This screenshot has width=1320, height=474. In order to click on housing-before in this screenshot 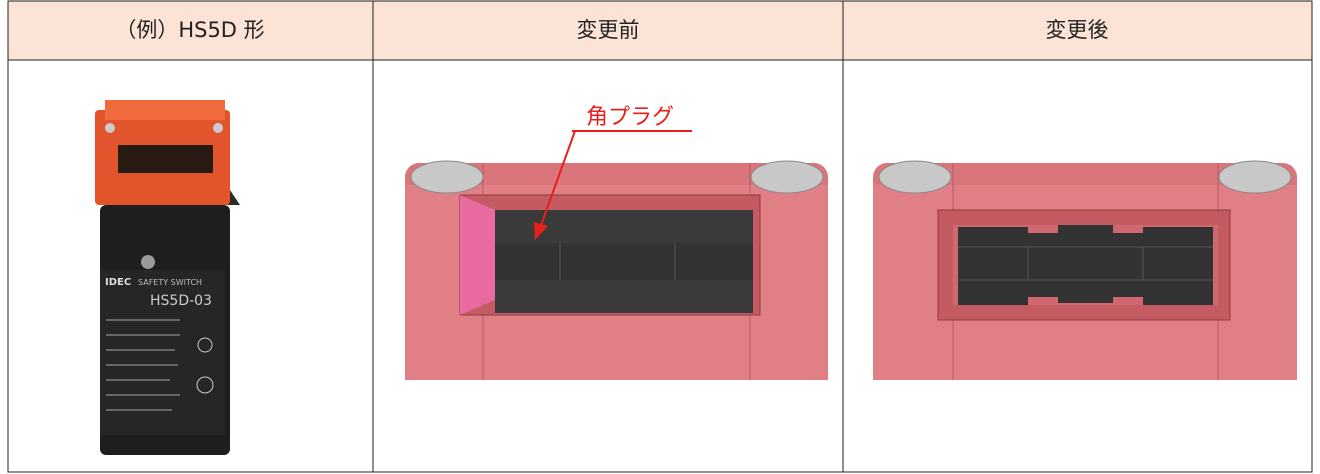, I will do `click(616, 270)`.